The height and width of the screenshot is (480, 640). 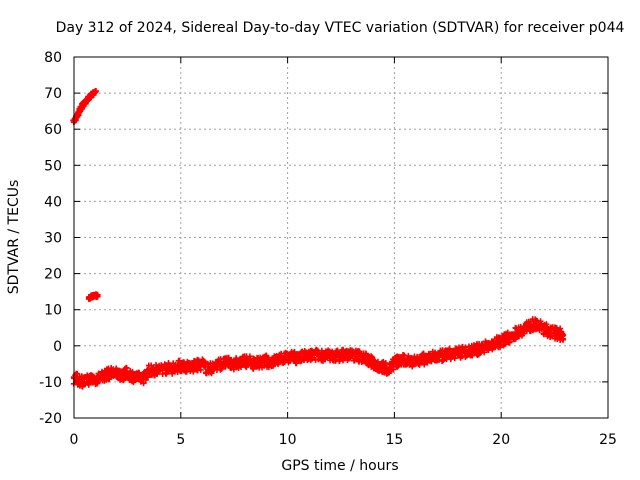 I want to click on y-tick-label: -20, so click(x=50, y=419).